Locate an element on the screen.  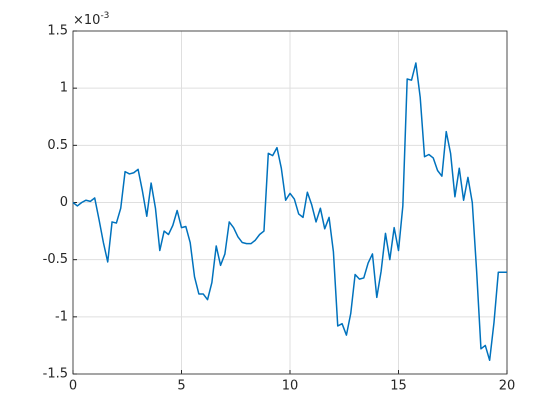
y-tick-label: -1 is located at coordinates (61, 316).